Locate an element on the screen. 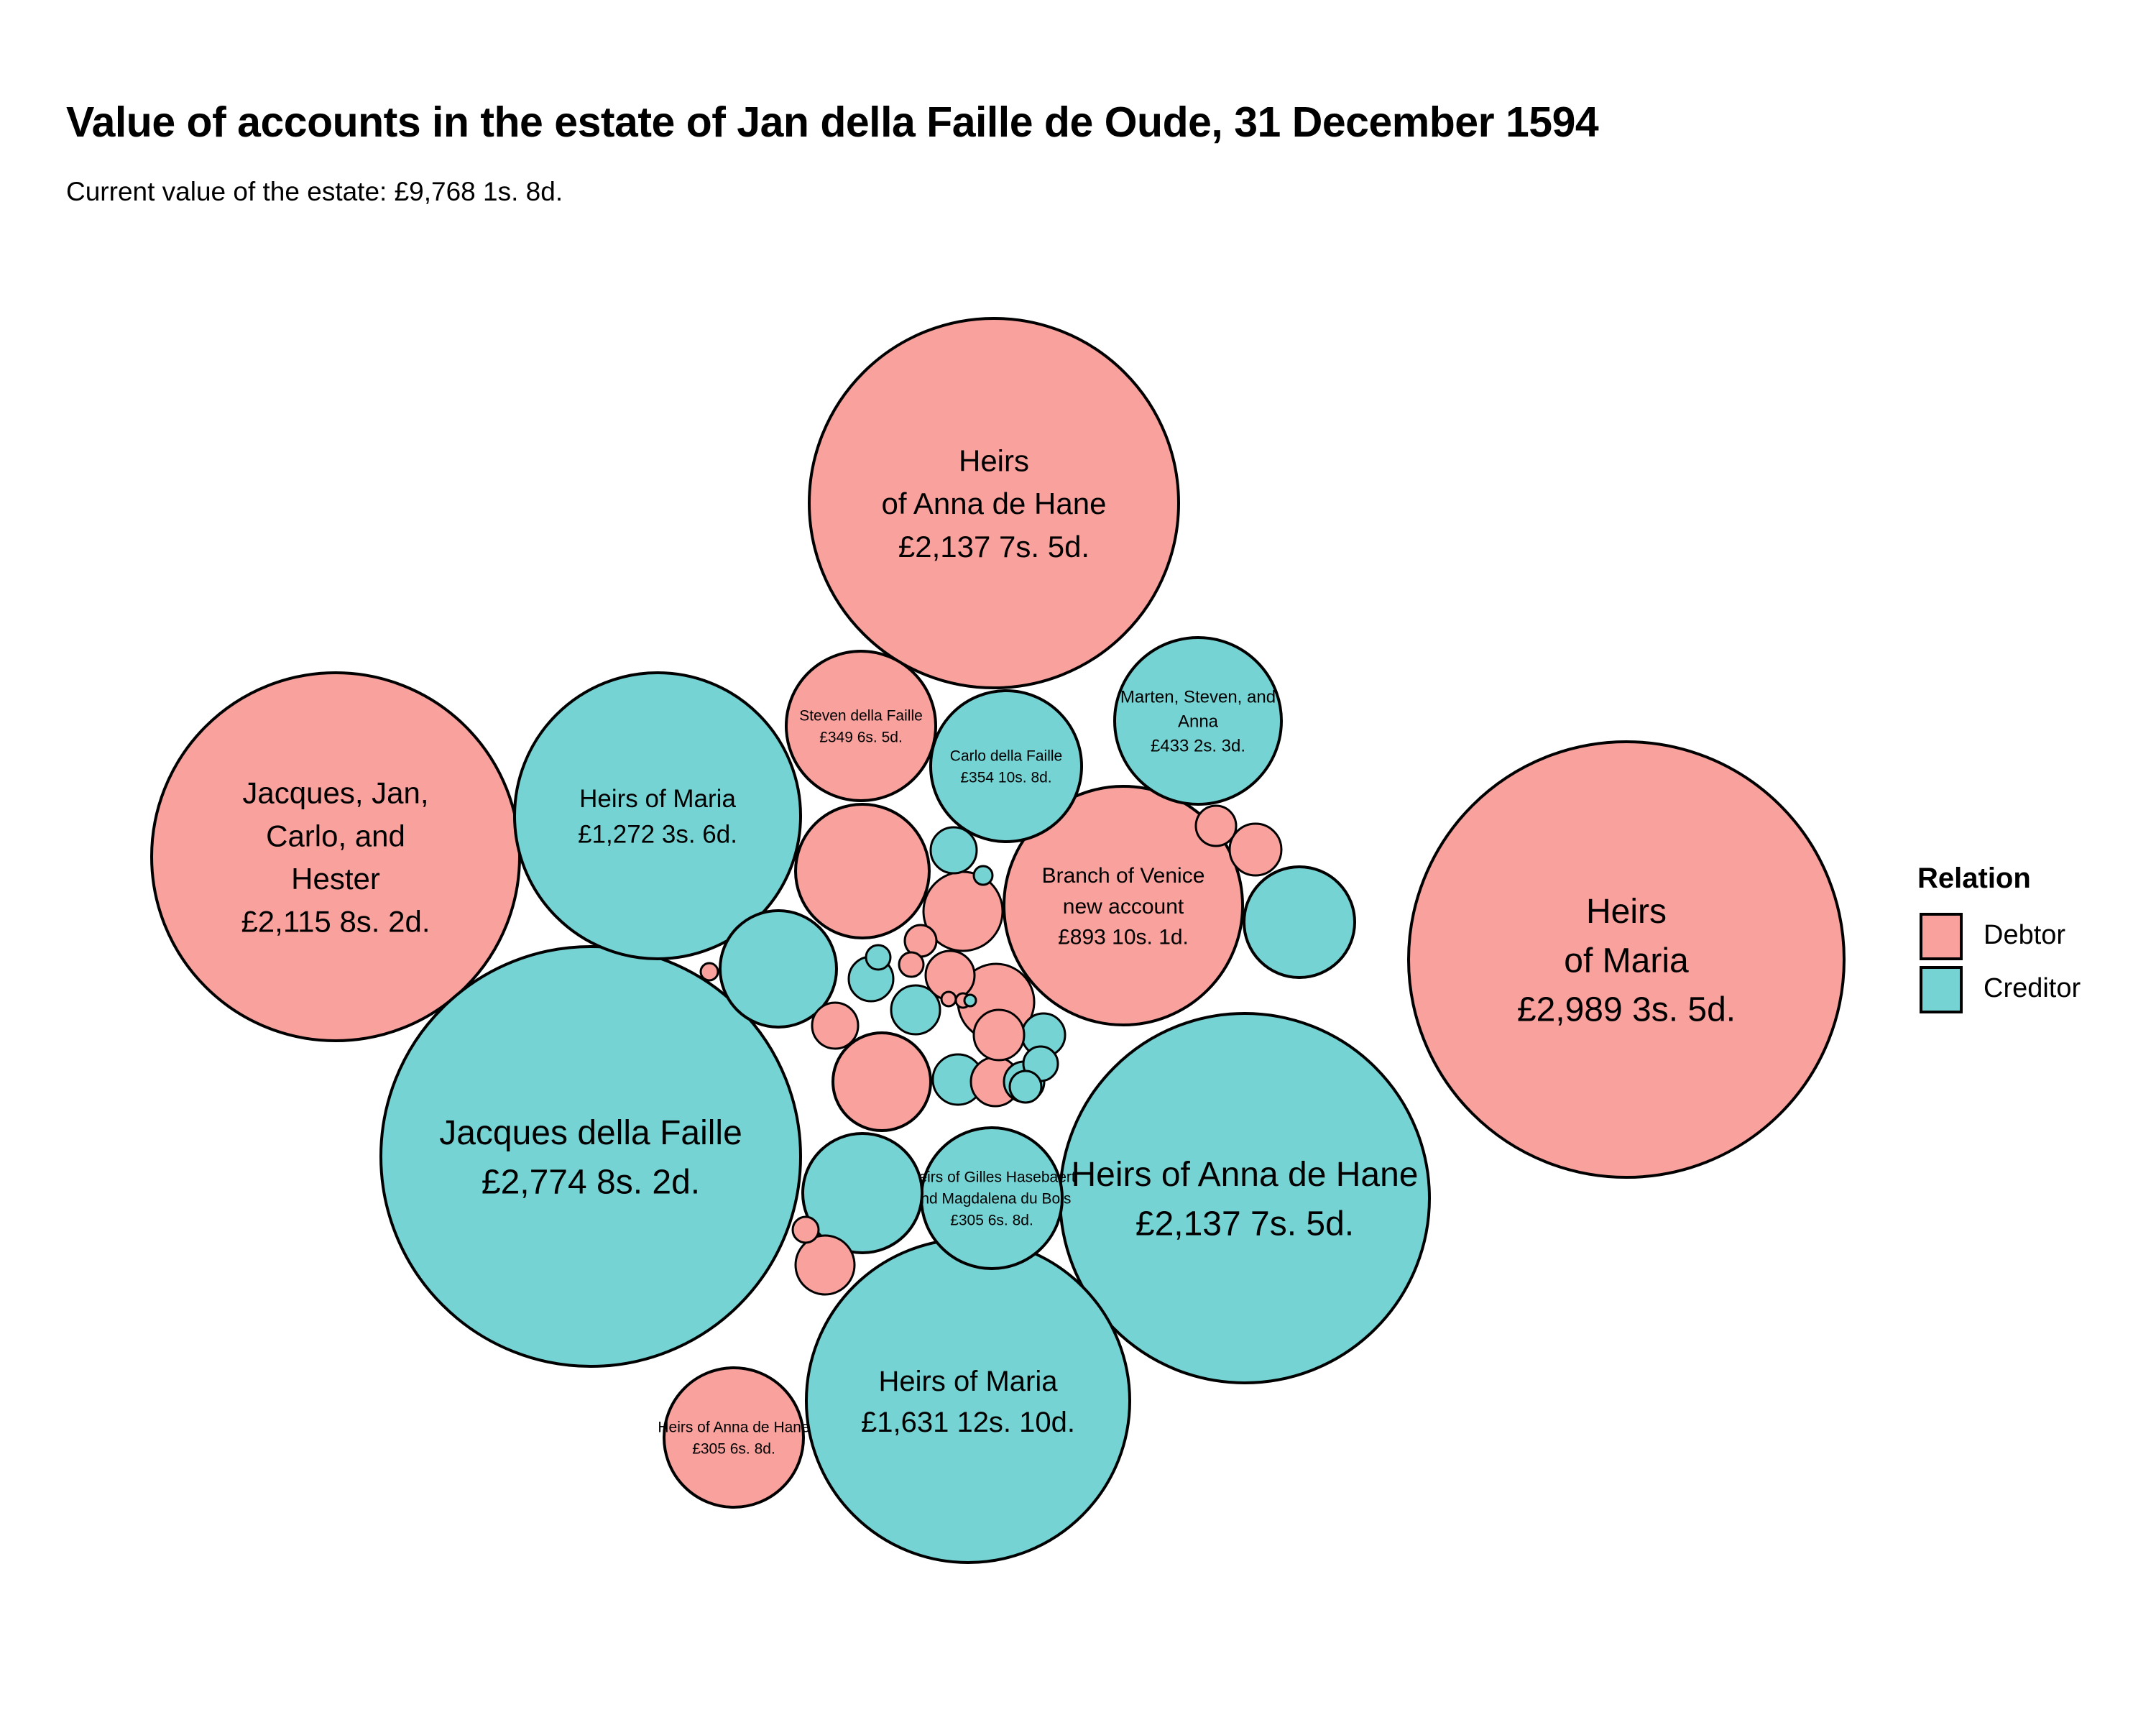 Image resolution: width=2156 pixels, height=1725 pixels. bubble-creditor: Marten, Steven, and Anna £433 2s. 3d. is located at coordinates (1198, 721).